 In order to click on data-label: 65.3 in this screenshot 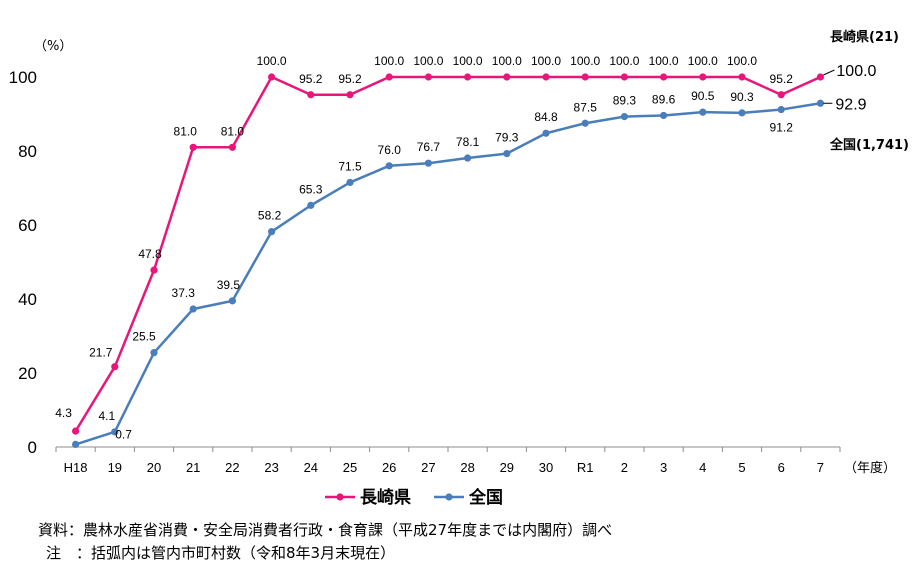, I will do `click(311, 189)`.